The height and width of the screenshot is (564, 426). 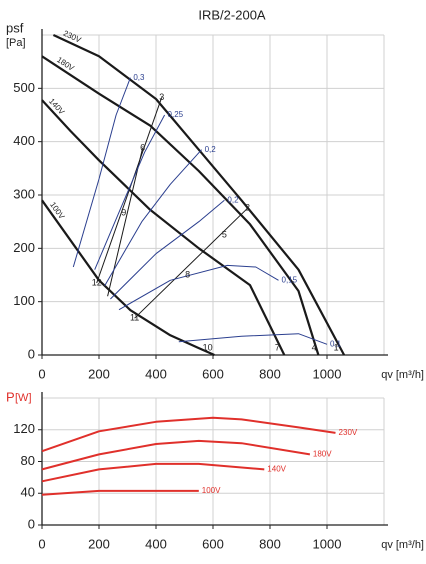 I want to click on point-label: 6, so click(x=142, y=147).